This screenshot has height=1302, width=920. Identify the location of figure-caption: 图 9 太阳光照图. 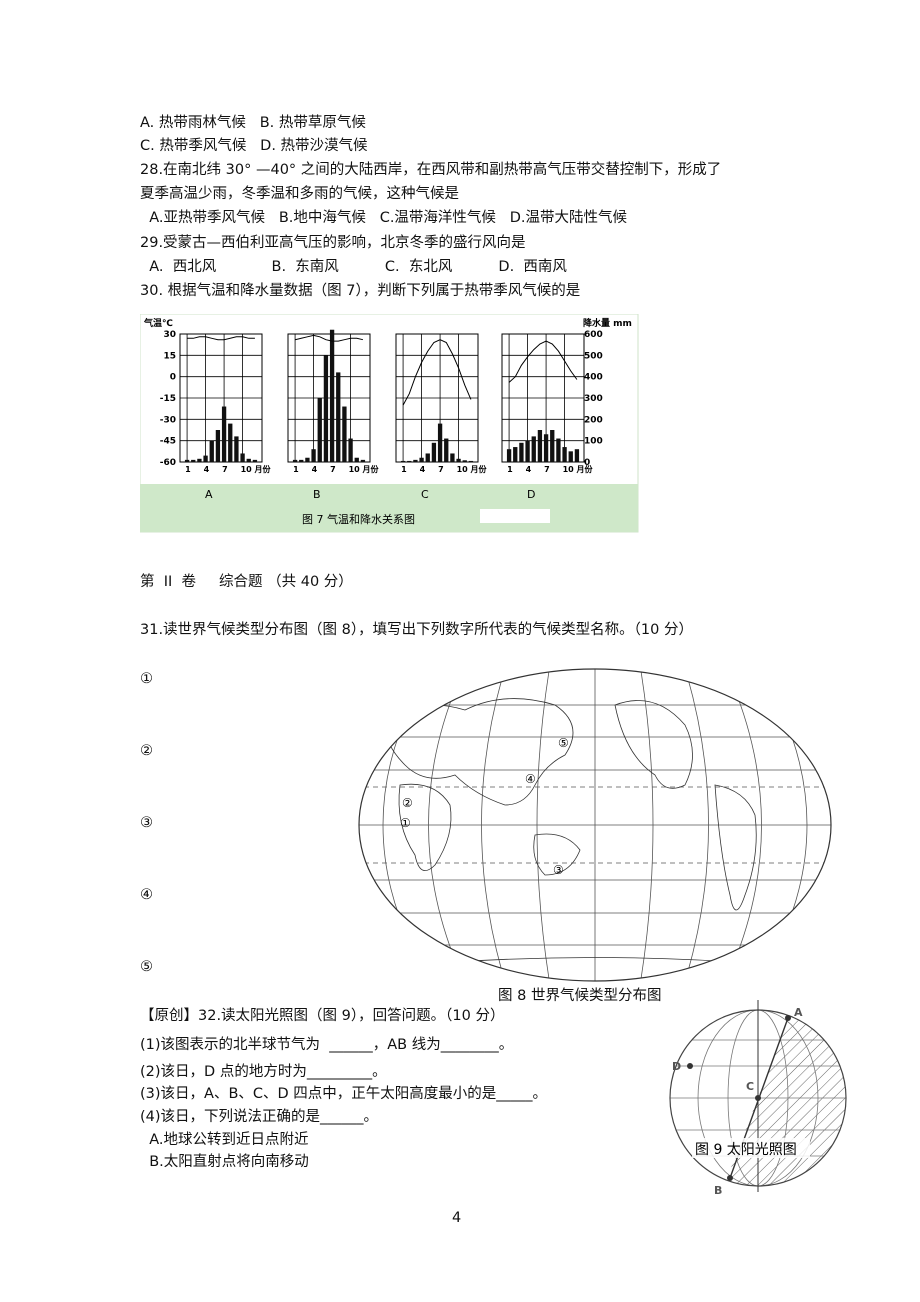
(746, 1150).